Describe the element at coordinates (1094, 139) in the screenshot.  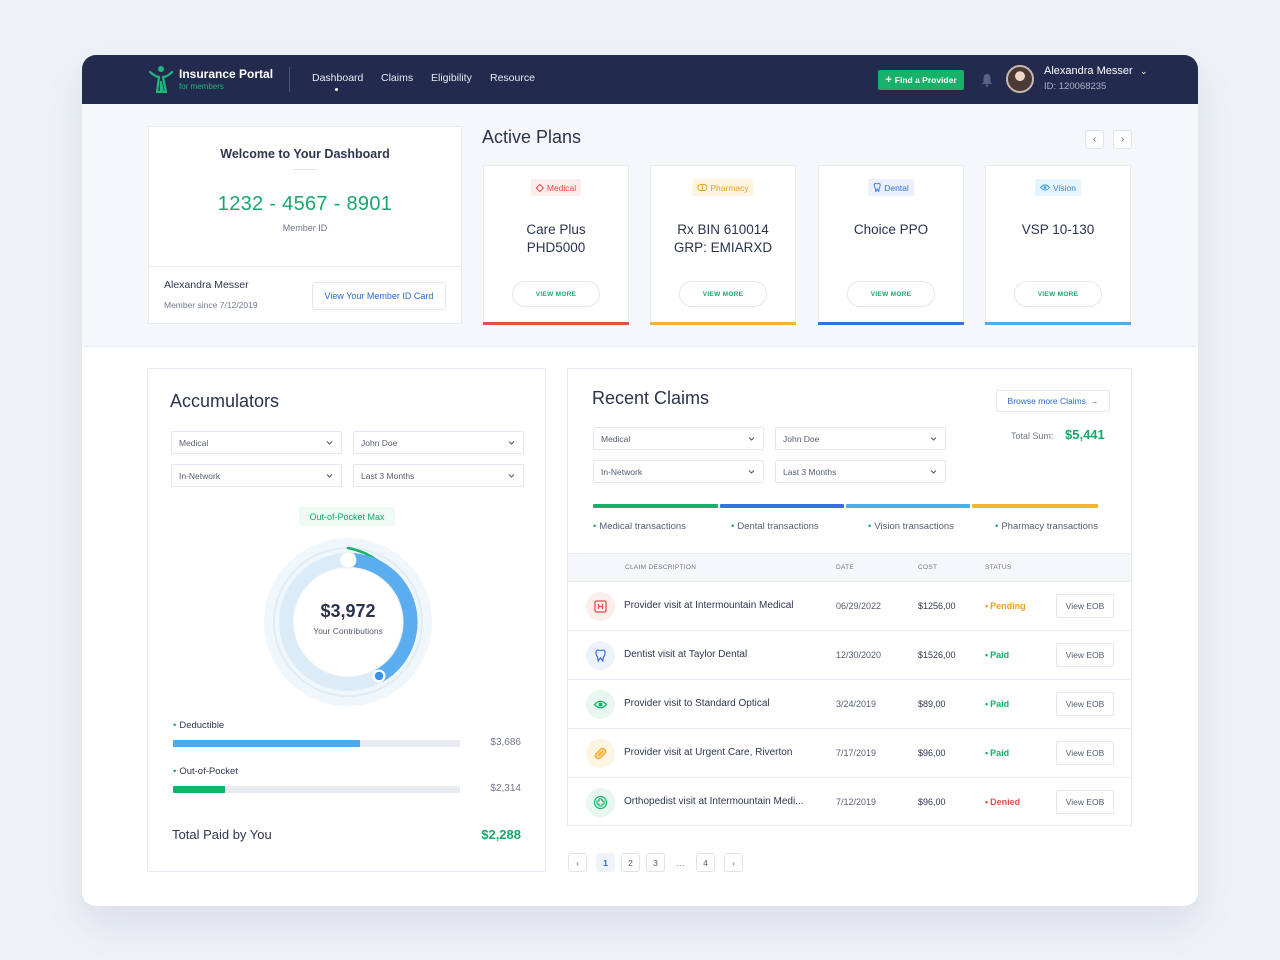
I see `chevron-left-icon: ‹` at that location.